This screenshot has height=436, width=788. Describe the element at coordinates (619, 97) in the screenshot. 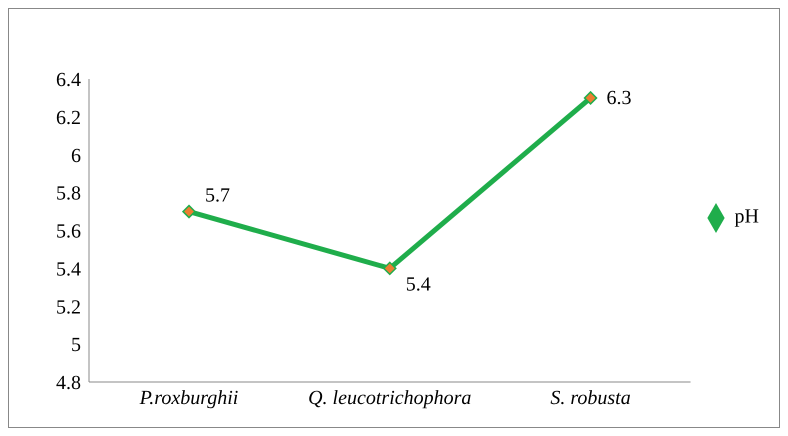

I see `data-label: 6.3` at that location.